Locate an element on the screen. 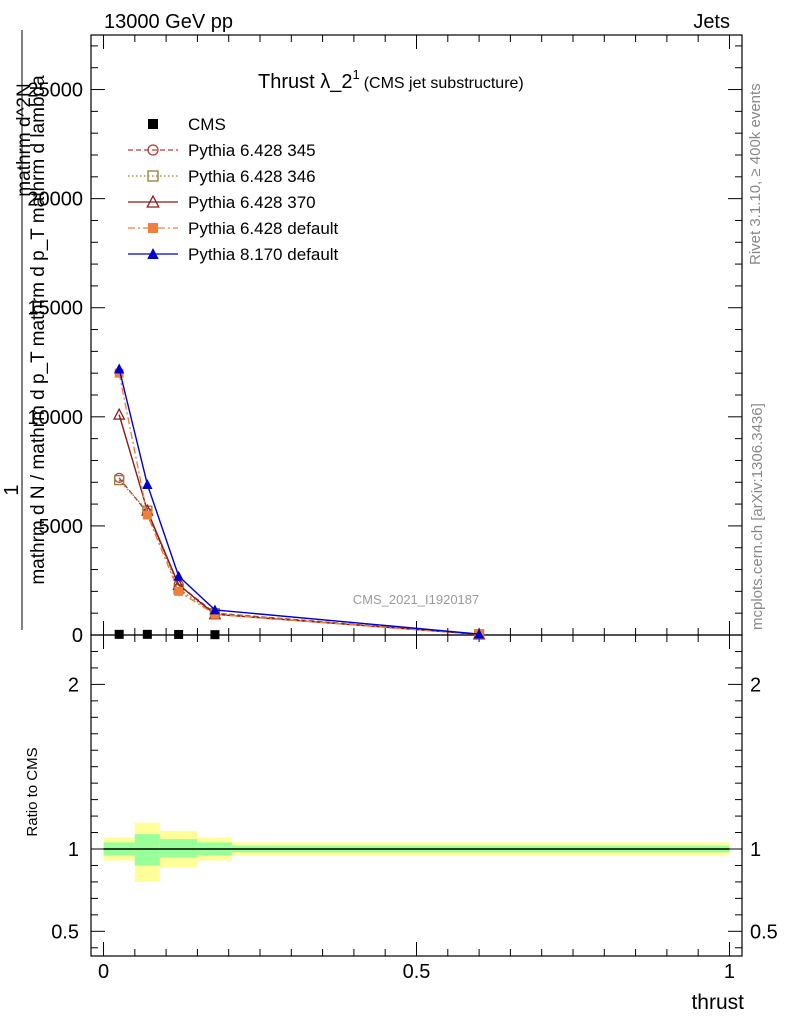 Image resolution: width=786 pixels, height=1024 pixels. main-ytick-label: 15000 is located at coordinates (55, 309).